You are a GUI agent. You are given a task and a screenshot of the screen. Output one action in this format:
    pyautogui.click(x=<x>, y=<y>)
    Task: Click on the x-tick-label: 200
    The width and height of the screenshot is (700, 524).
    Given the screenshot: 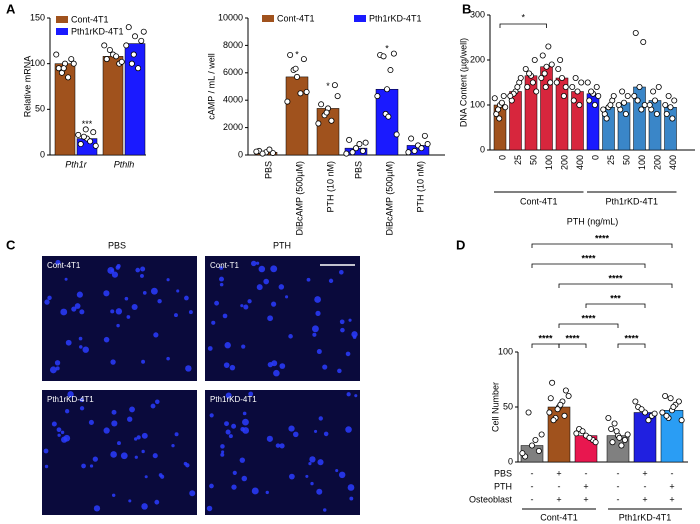 What is the action you would take?
    pyautogui.click(x=657, y=162)
    